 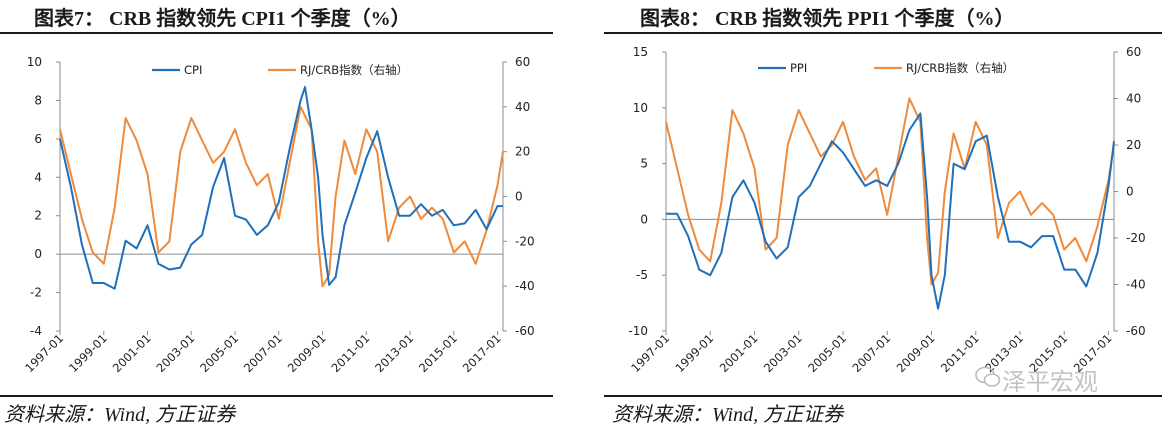 I want to click on x-tick-label: 2015-01, so click(x=438, y=353).